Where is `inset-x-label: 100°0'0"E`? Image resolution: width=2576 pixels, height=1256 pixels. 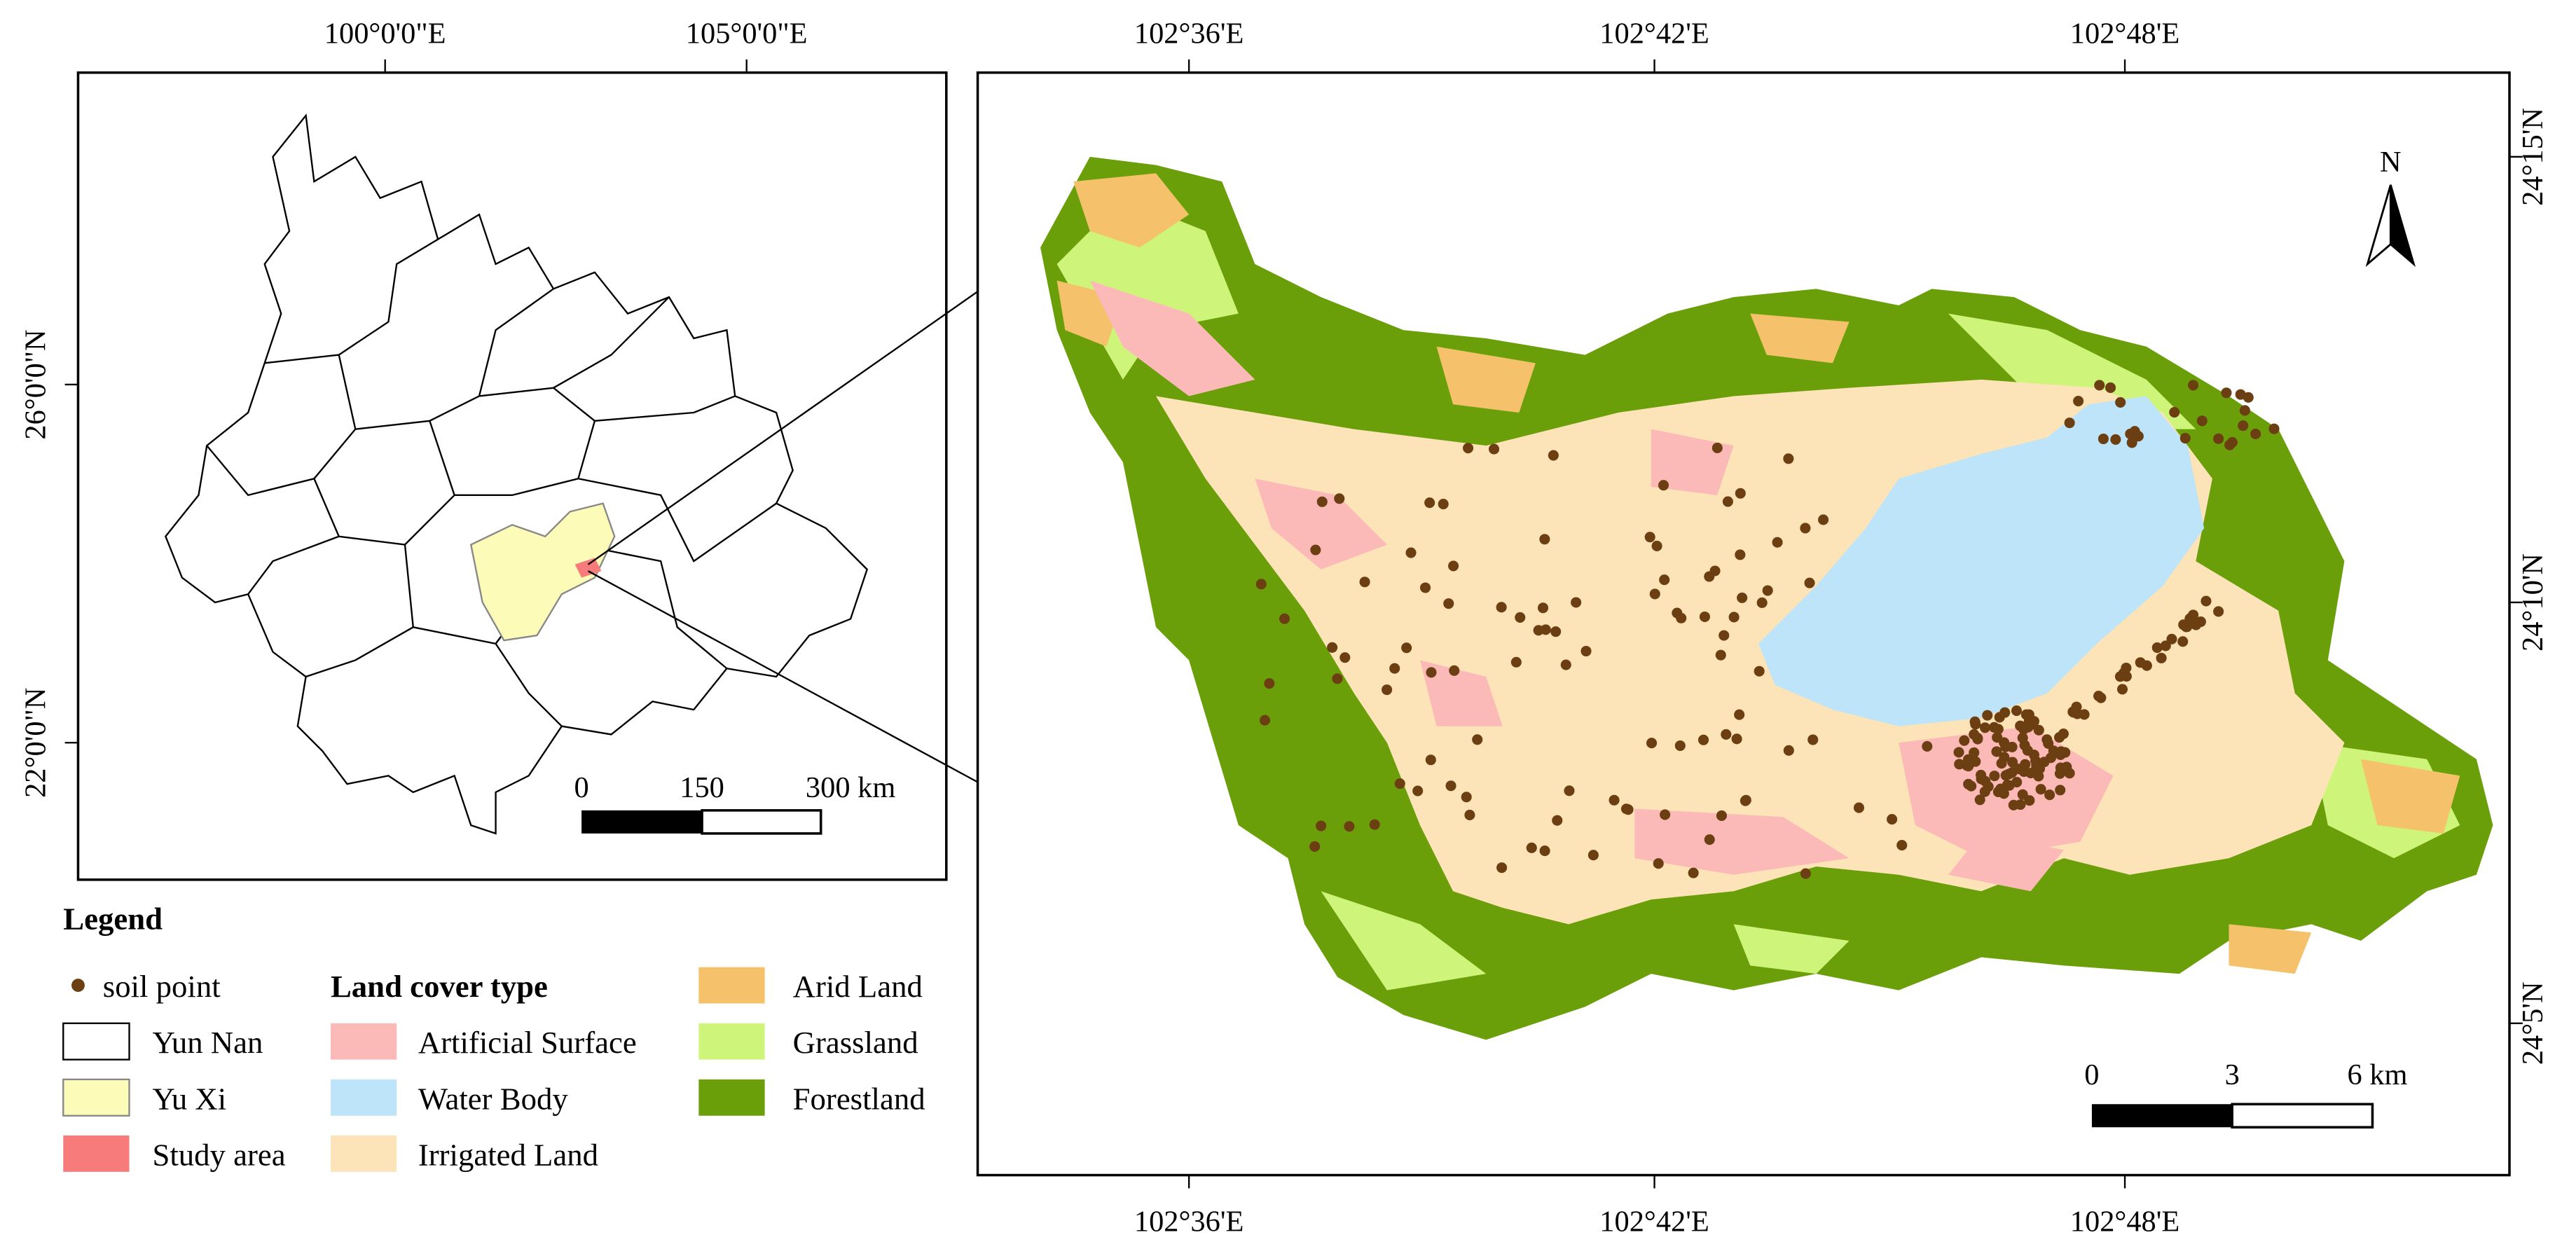
inset-x-label: 100°0'0"E is located at coordinates (385, 33).